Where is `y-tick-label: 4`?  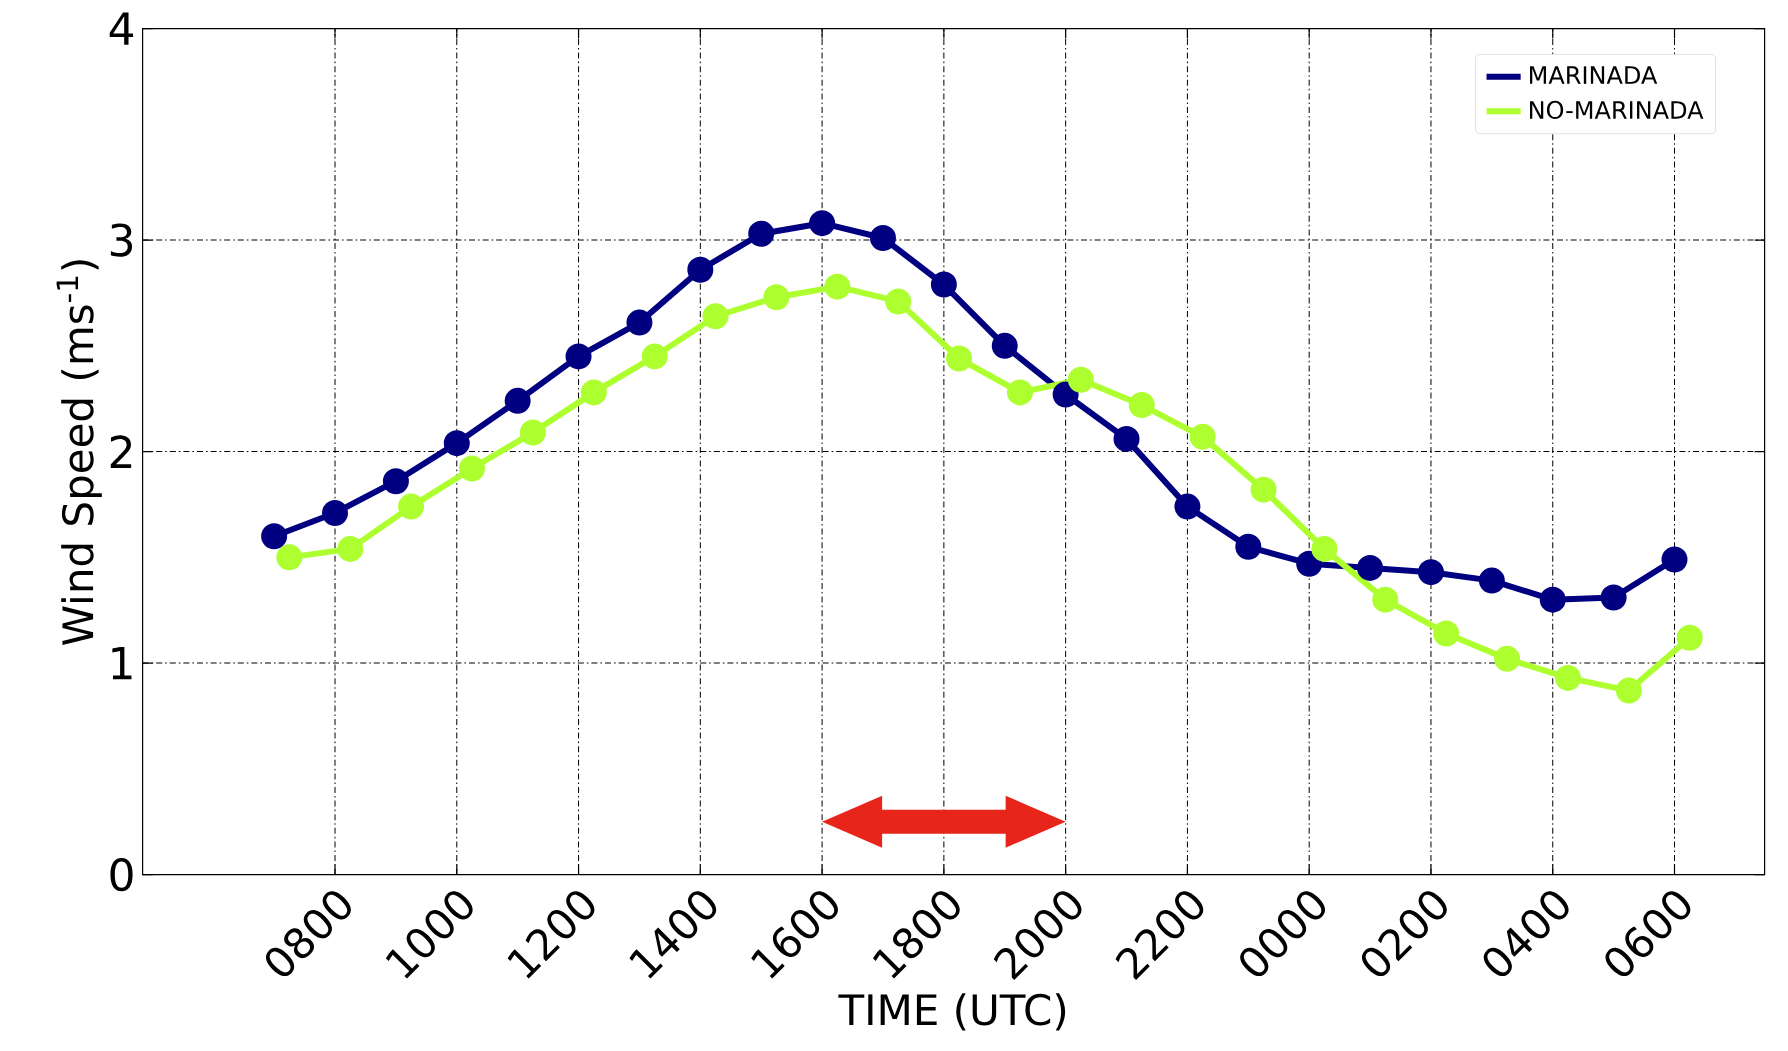 y-tick-label: 4 is located at coordinates (121, 28).